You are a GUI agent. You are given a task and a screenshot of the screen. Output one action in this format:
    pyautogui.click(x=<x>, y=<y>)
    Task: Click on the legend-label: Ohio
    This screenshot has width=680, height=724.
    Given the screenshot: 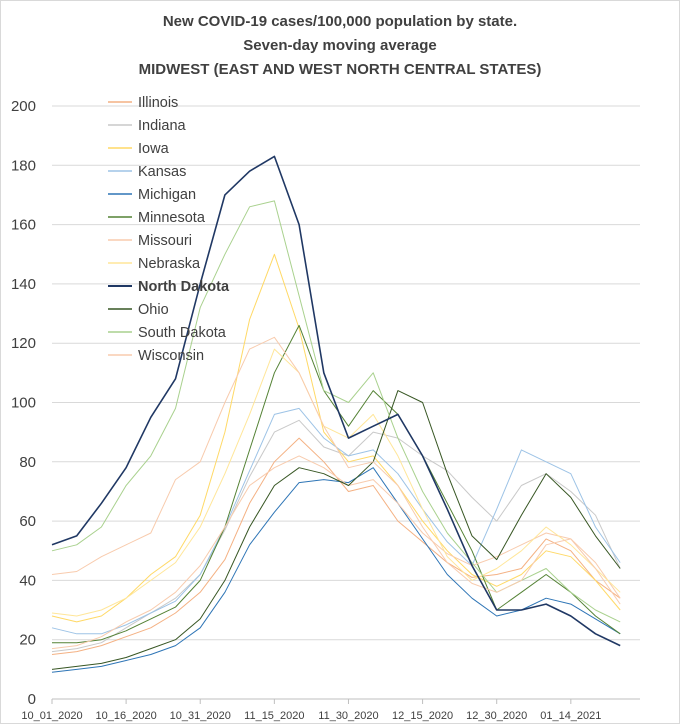 What is the action you would take?
    pyautogui.click(x=153, y=310)
    